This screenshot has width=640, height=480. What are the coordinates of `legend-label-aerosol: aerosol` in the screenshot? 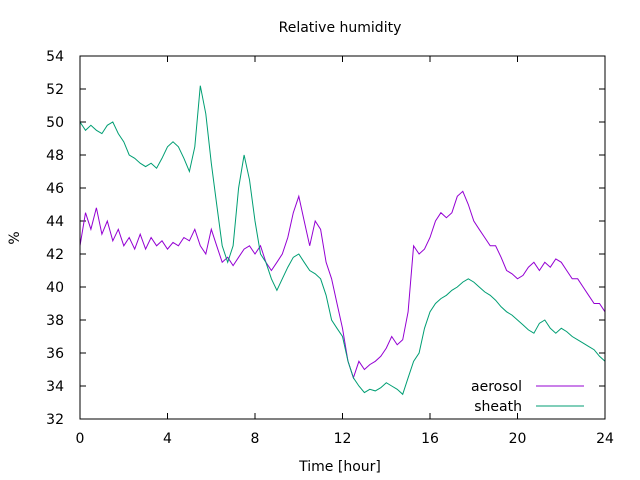 It's located at (496, 387).